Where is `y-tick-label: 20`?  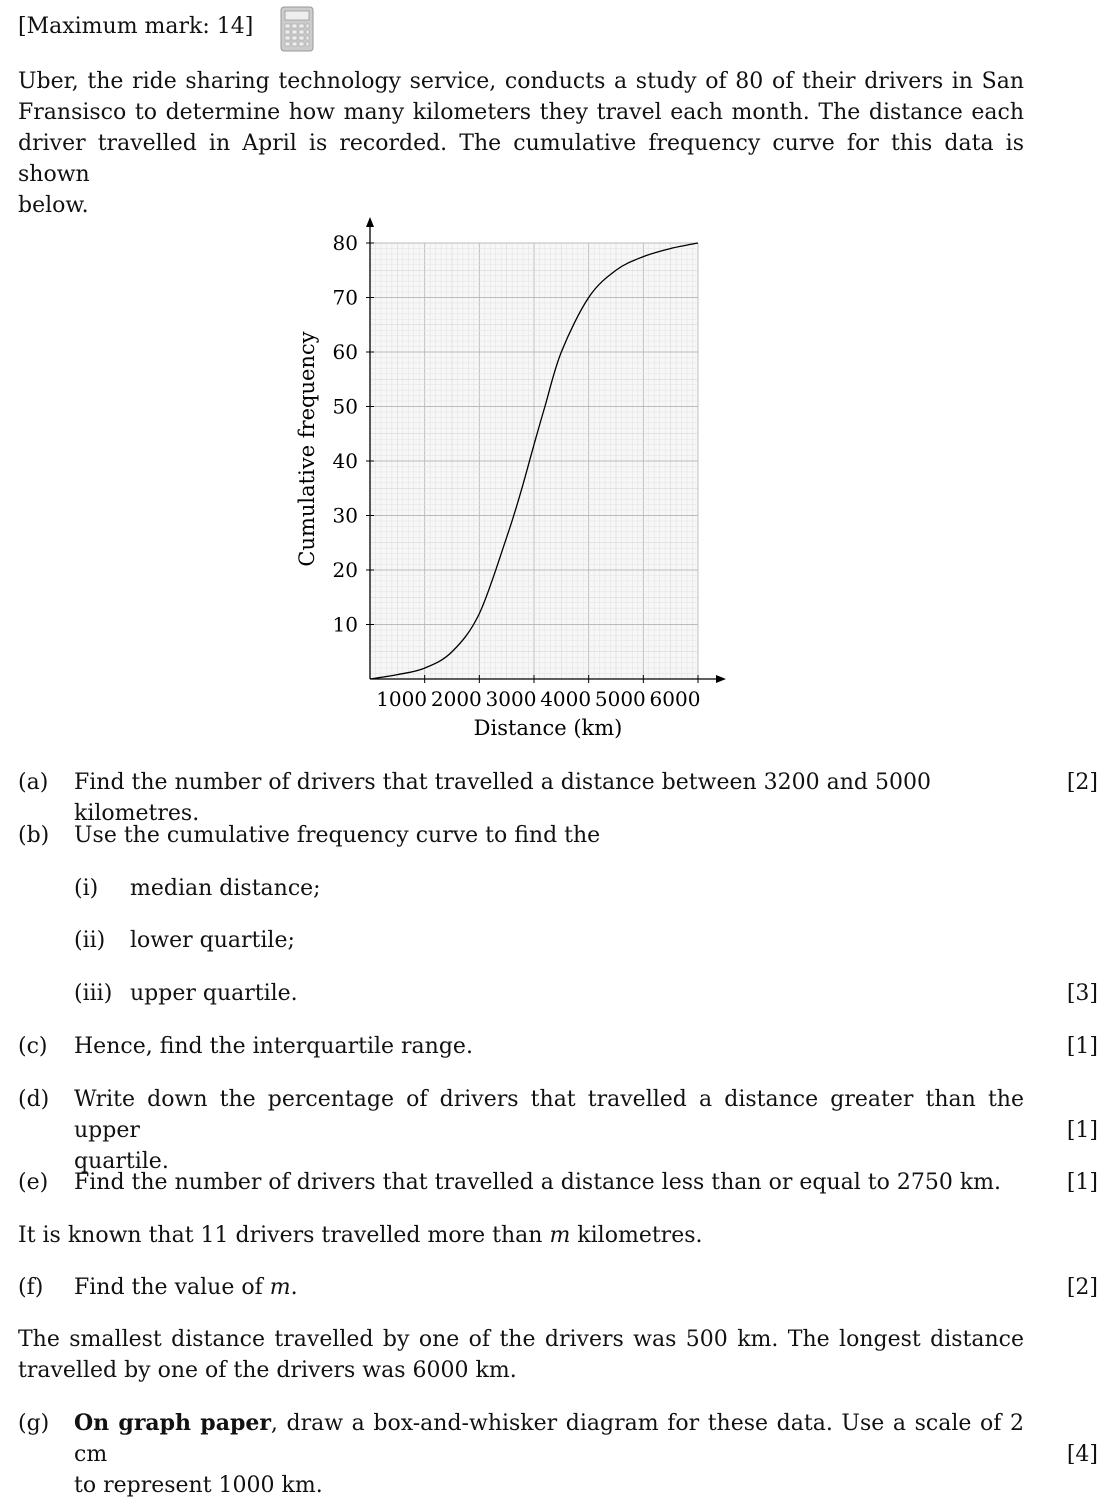 y-tick-label: 20 is located at coordinates (345, 570).